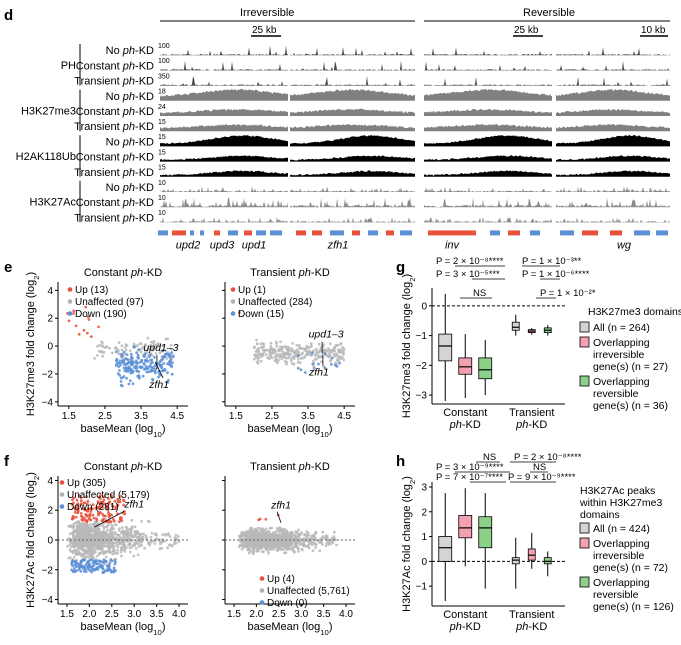 The image size is (681, 645). Describe the element at coordinates (62, 494) in the screenshot. I see `legend-marker` at that location.